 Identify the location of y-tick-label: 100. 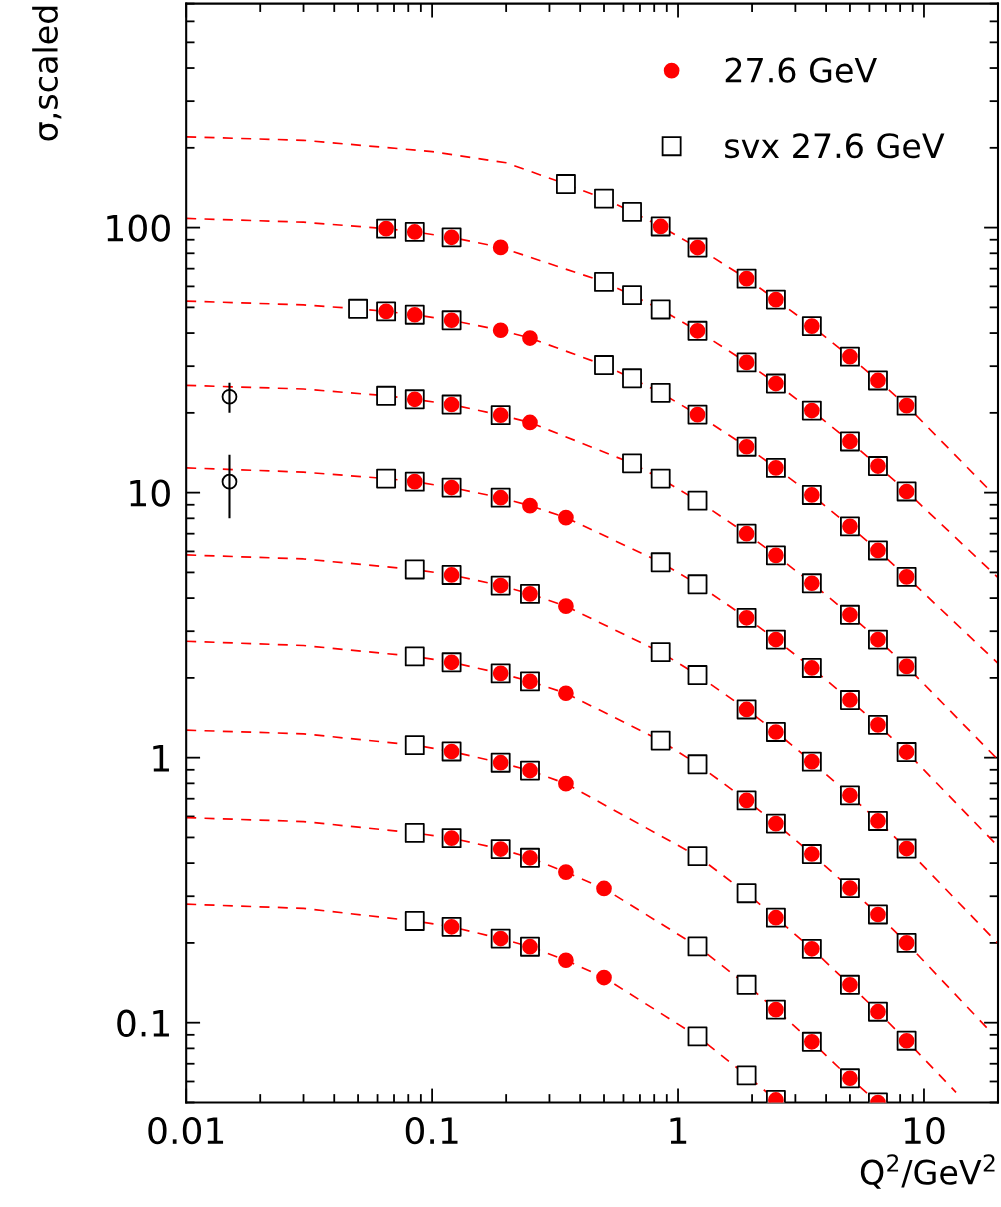
(138, 228).